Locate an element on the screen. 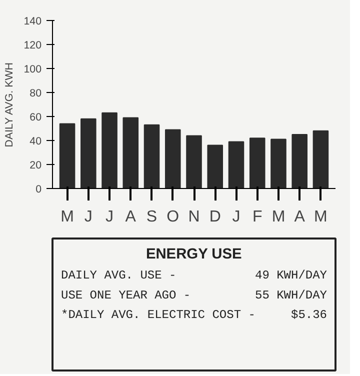  x-tick-label: D is located at coordinates (215, 217).